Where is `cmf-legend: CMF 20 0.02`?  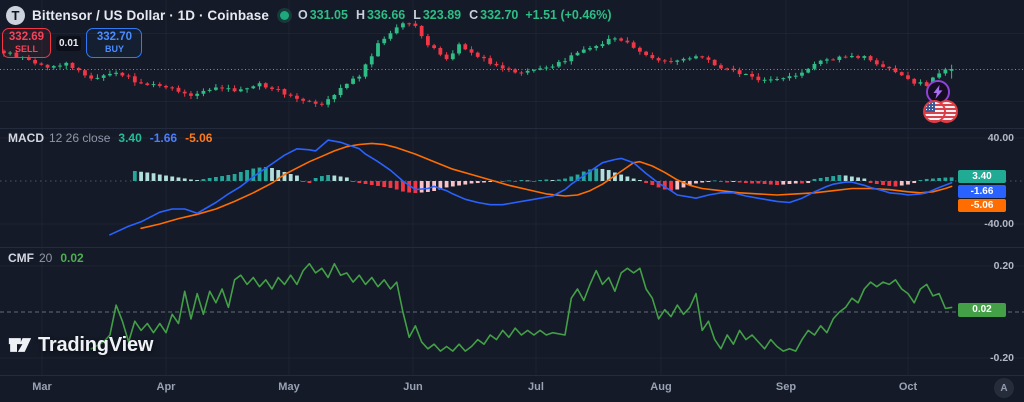
cmf-legend: CMF 20 0.02 is located at coordinates (46, 258).